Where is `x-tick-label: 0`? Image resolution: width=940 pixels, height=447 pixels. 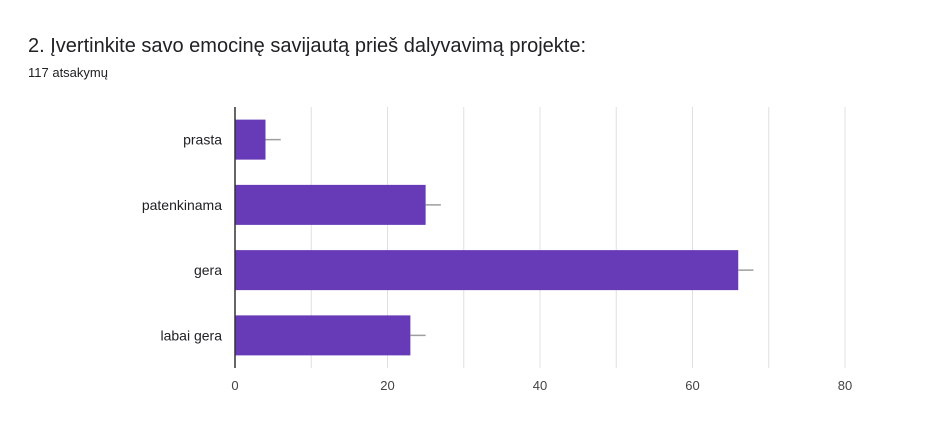
x-tick-label: 0 is located at coordinates (234, 385).